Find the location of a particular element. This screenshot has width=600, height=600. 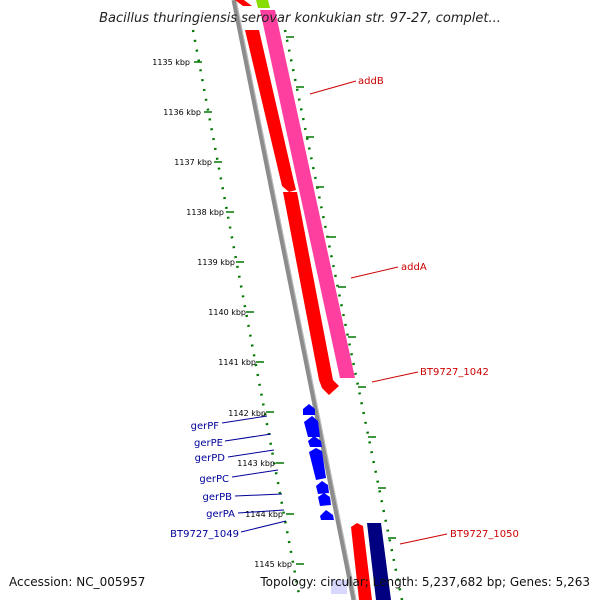

gene-arrow-red-top is located at coordinates (243, 3).